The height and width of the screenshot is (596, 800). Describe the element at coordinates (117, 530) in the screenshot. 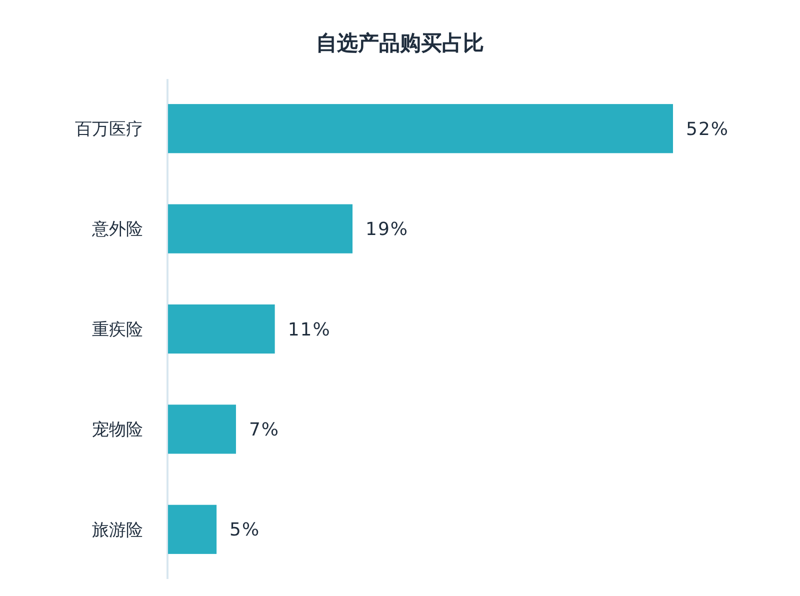

I see `y-tick-label: 旅游险` at that location.